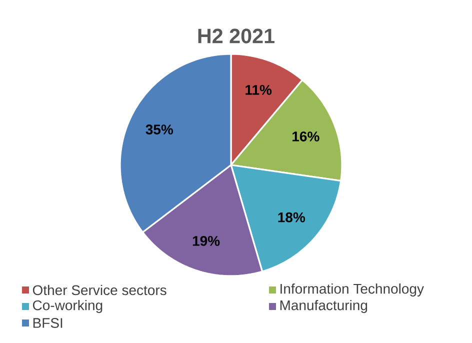  Describe the element at coordinates (306, 137) in the screenshot. I see `data-label: 16%` at that location.